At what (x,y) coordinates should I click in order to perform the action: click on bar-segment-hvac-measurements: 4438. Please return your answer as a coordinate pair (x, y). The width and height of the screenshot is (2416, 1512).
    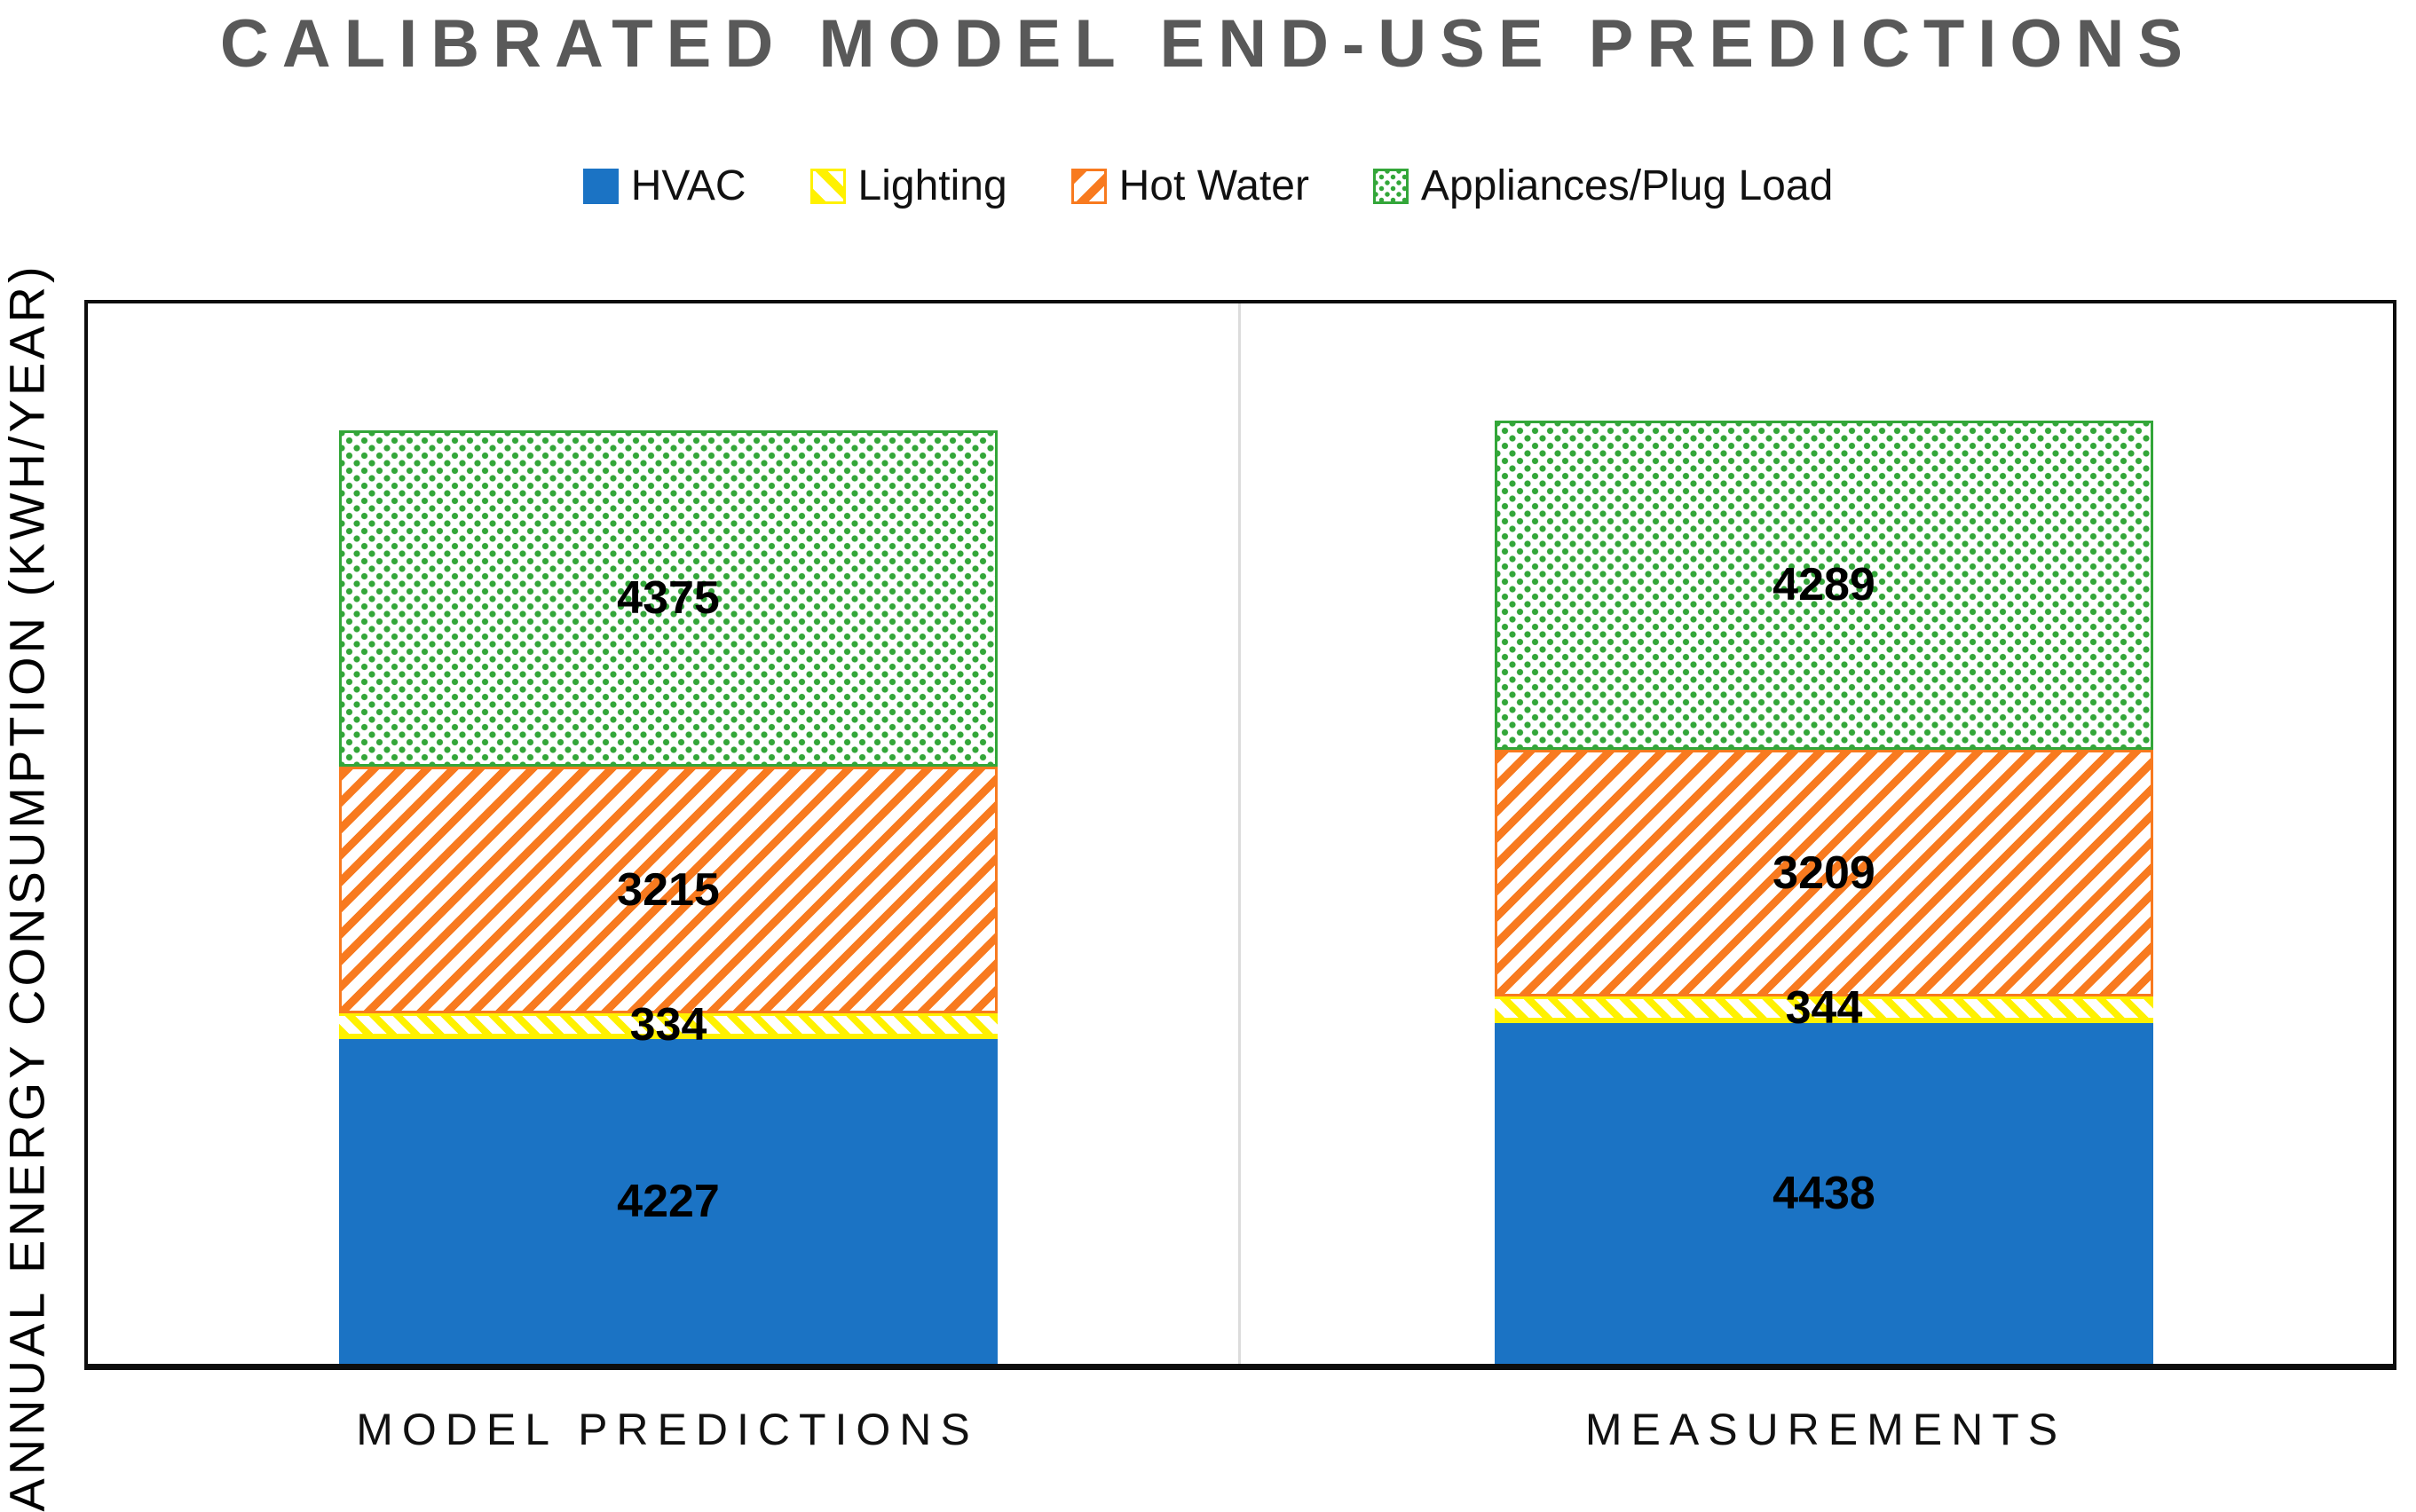
    Looking at the image, I should click on (1824, 1193).